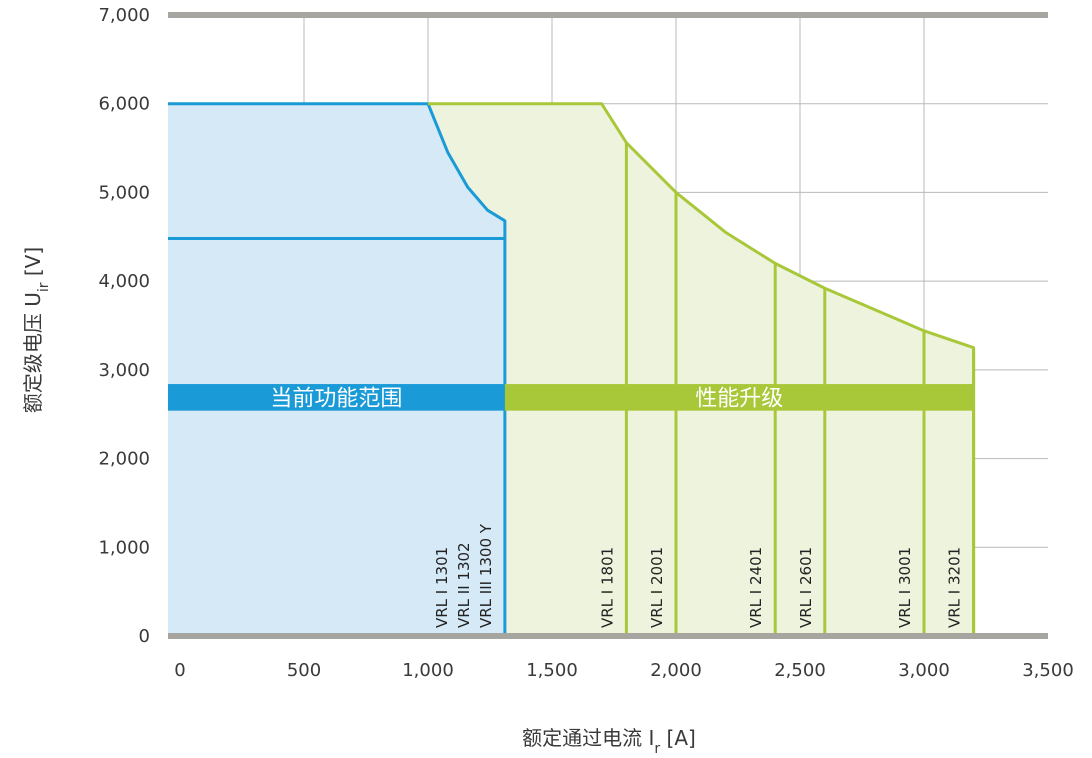 The width and height of the screenshot is (1092, 758). I want to click on x-tick-label: 1,000, so click(428, 670).